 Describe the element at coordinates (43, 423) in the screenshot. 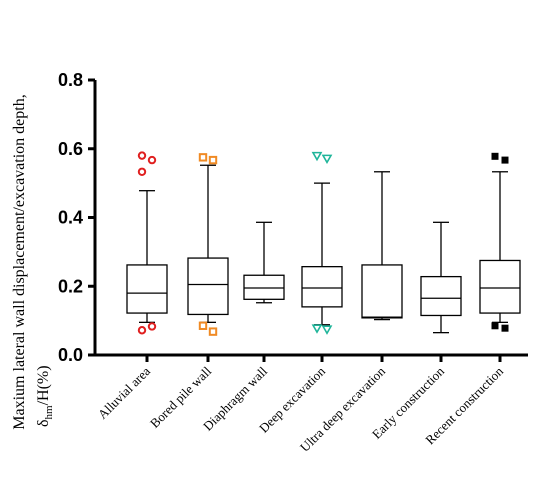

I see `y-axis-label-symbol: δ` at that location.